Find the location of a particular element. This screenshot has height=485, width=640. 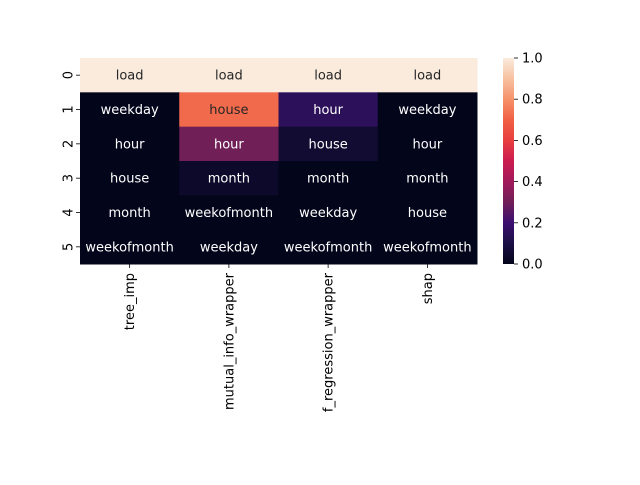

colorbar-tick-label: 0.0 is located at coordinates (532, 265).